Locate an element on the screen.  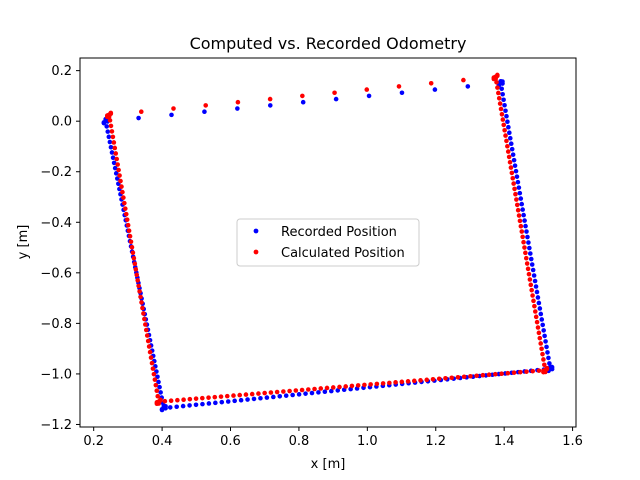
x-tick-label: 1.4 is located at coordinates (504, 441).